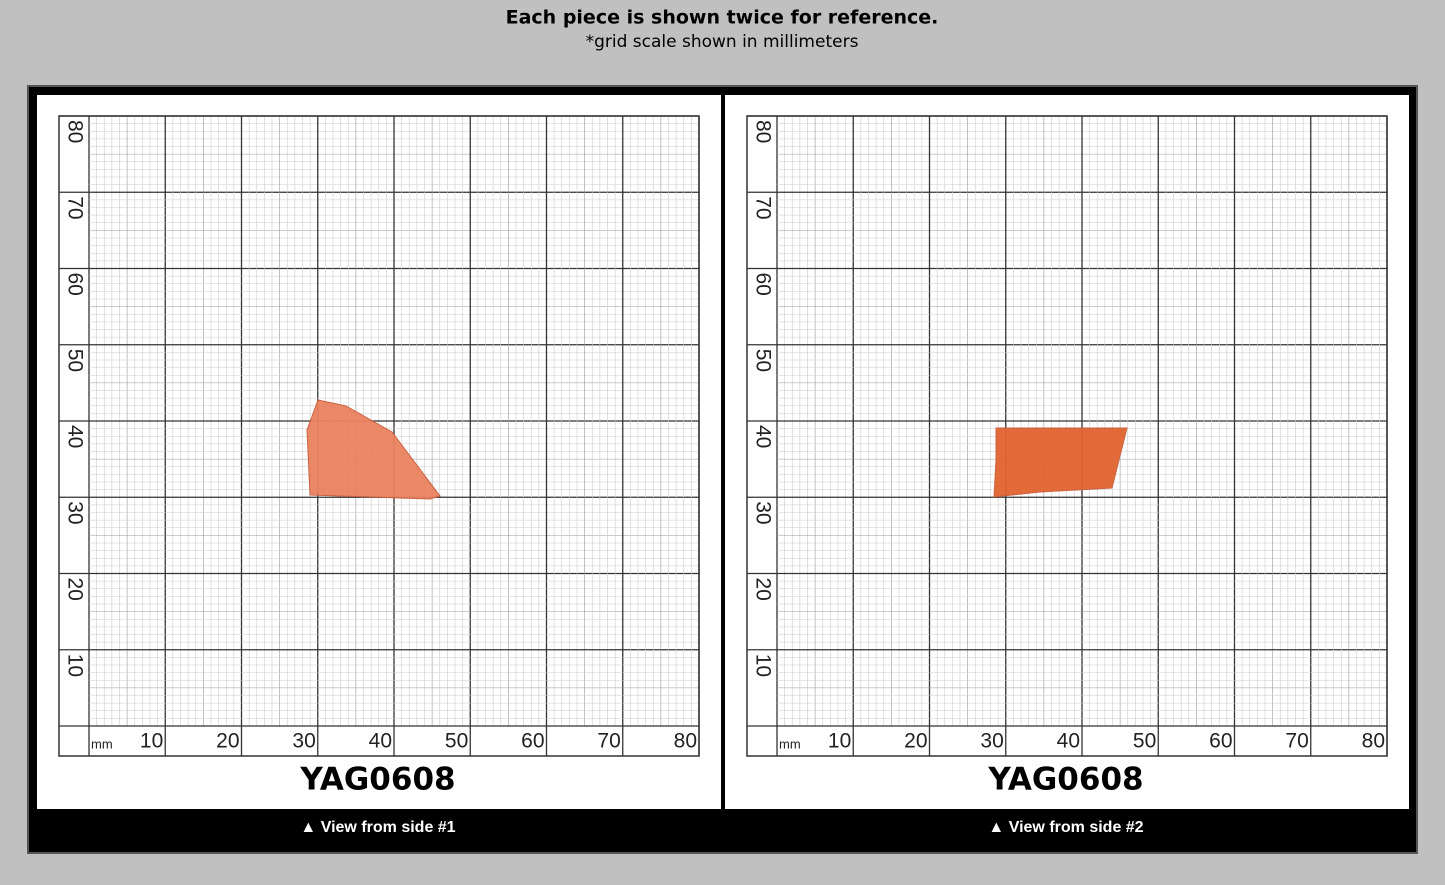  I want to click on title: Each piece is shown twice for reference., so click(722, 18).